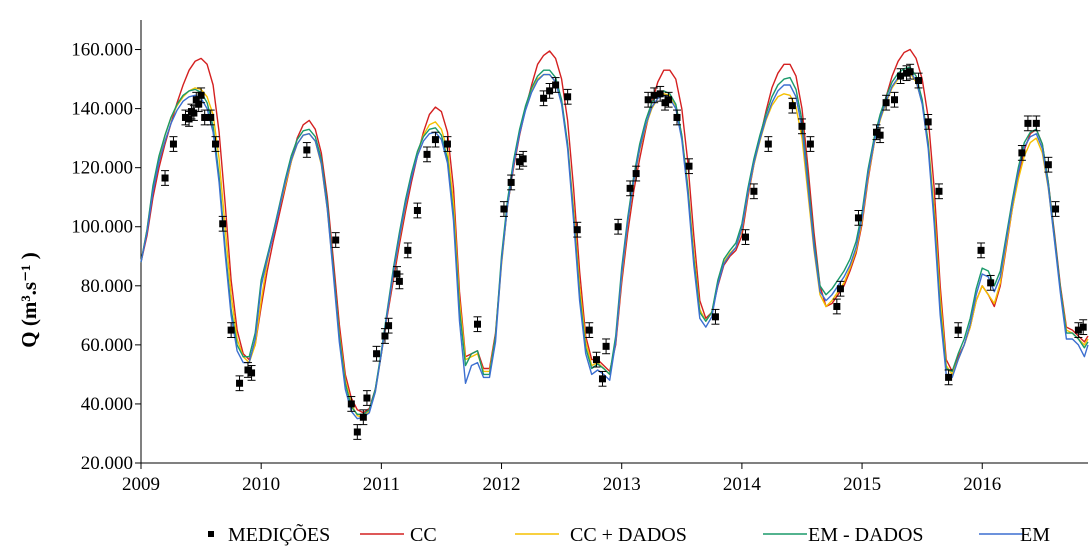 Image resolution: width=1090 pixels, height=553 pixels. What do you see at coordinates (102, 227) in the screenshot?
I see `y-tick-label: 100.000` at bounding box center [102, 227].